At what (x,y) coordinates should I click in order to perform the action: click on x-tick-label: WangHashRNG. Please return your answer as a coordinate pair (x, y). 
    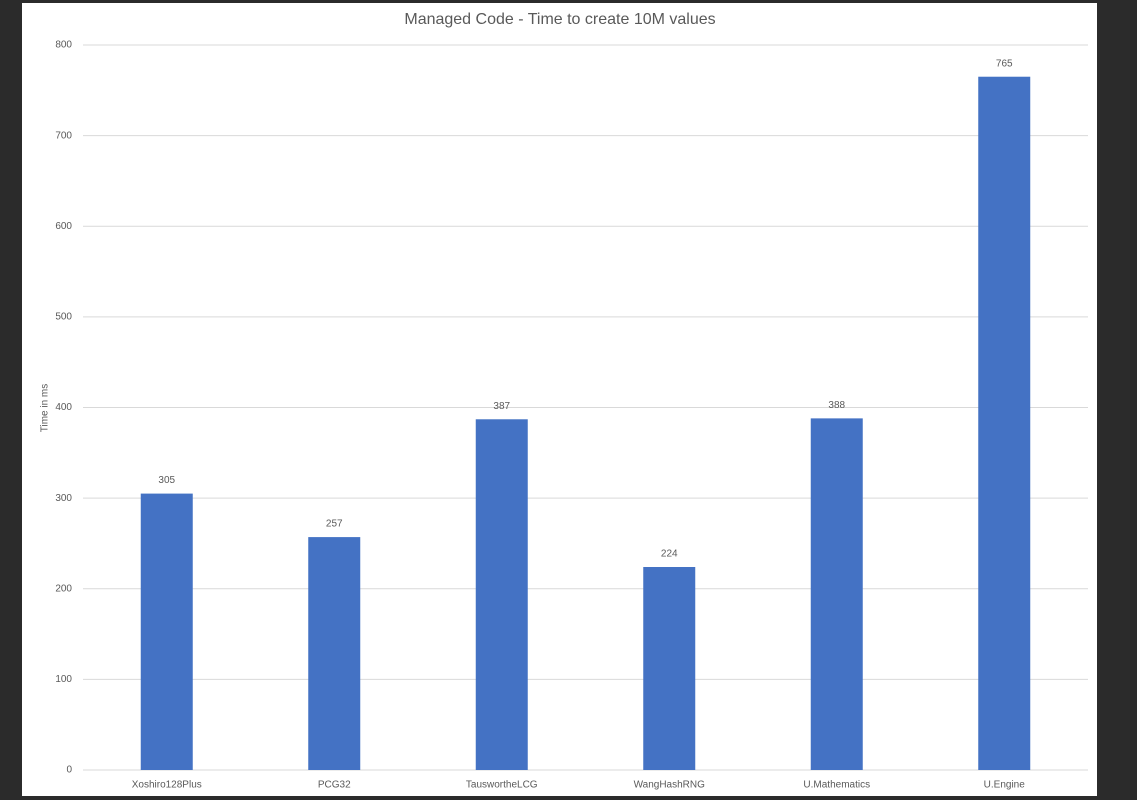
    Looking at the image, I should click on (670, 785).